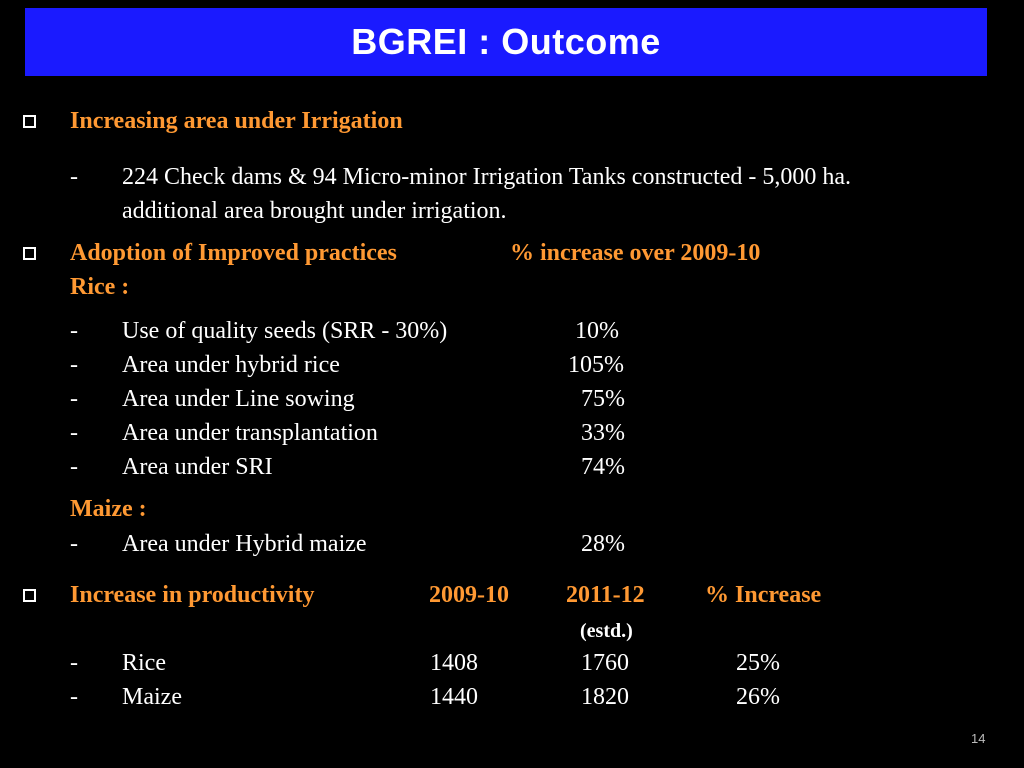 Image resolution: width=1024 pixels, height=768 pixels. What do you see at coordinates (108, 509) in the screenshot?
I see `maize-label: Maize :` at bounding box center [108, 509].